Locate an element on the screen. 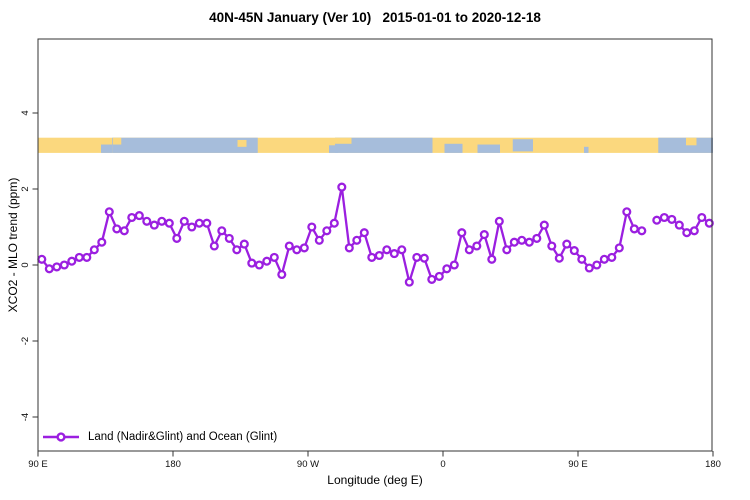  y-tick-label: -4 is located at coordinates (25, 417).